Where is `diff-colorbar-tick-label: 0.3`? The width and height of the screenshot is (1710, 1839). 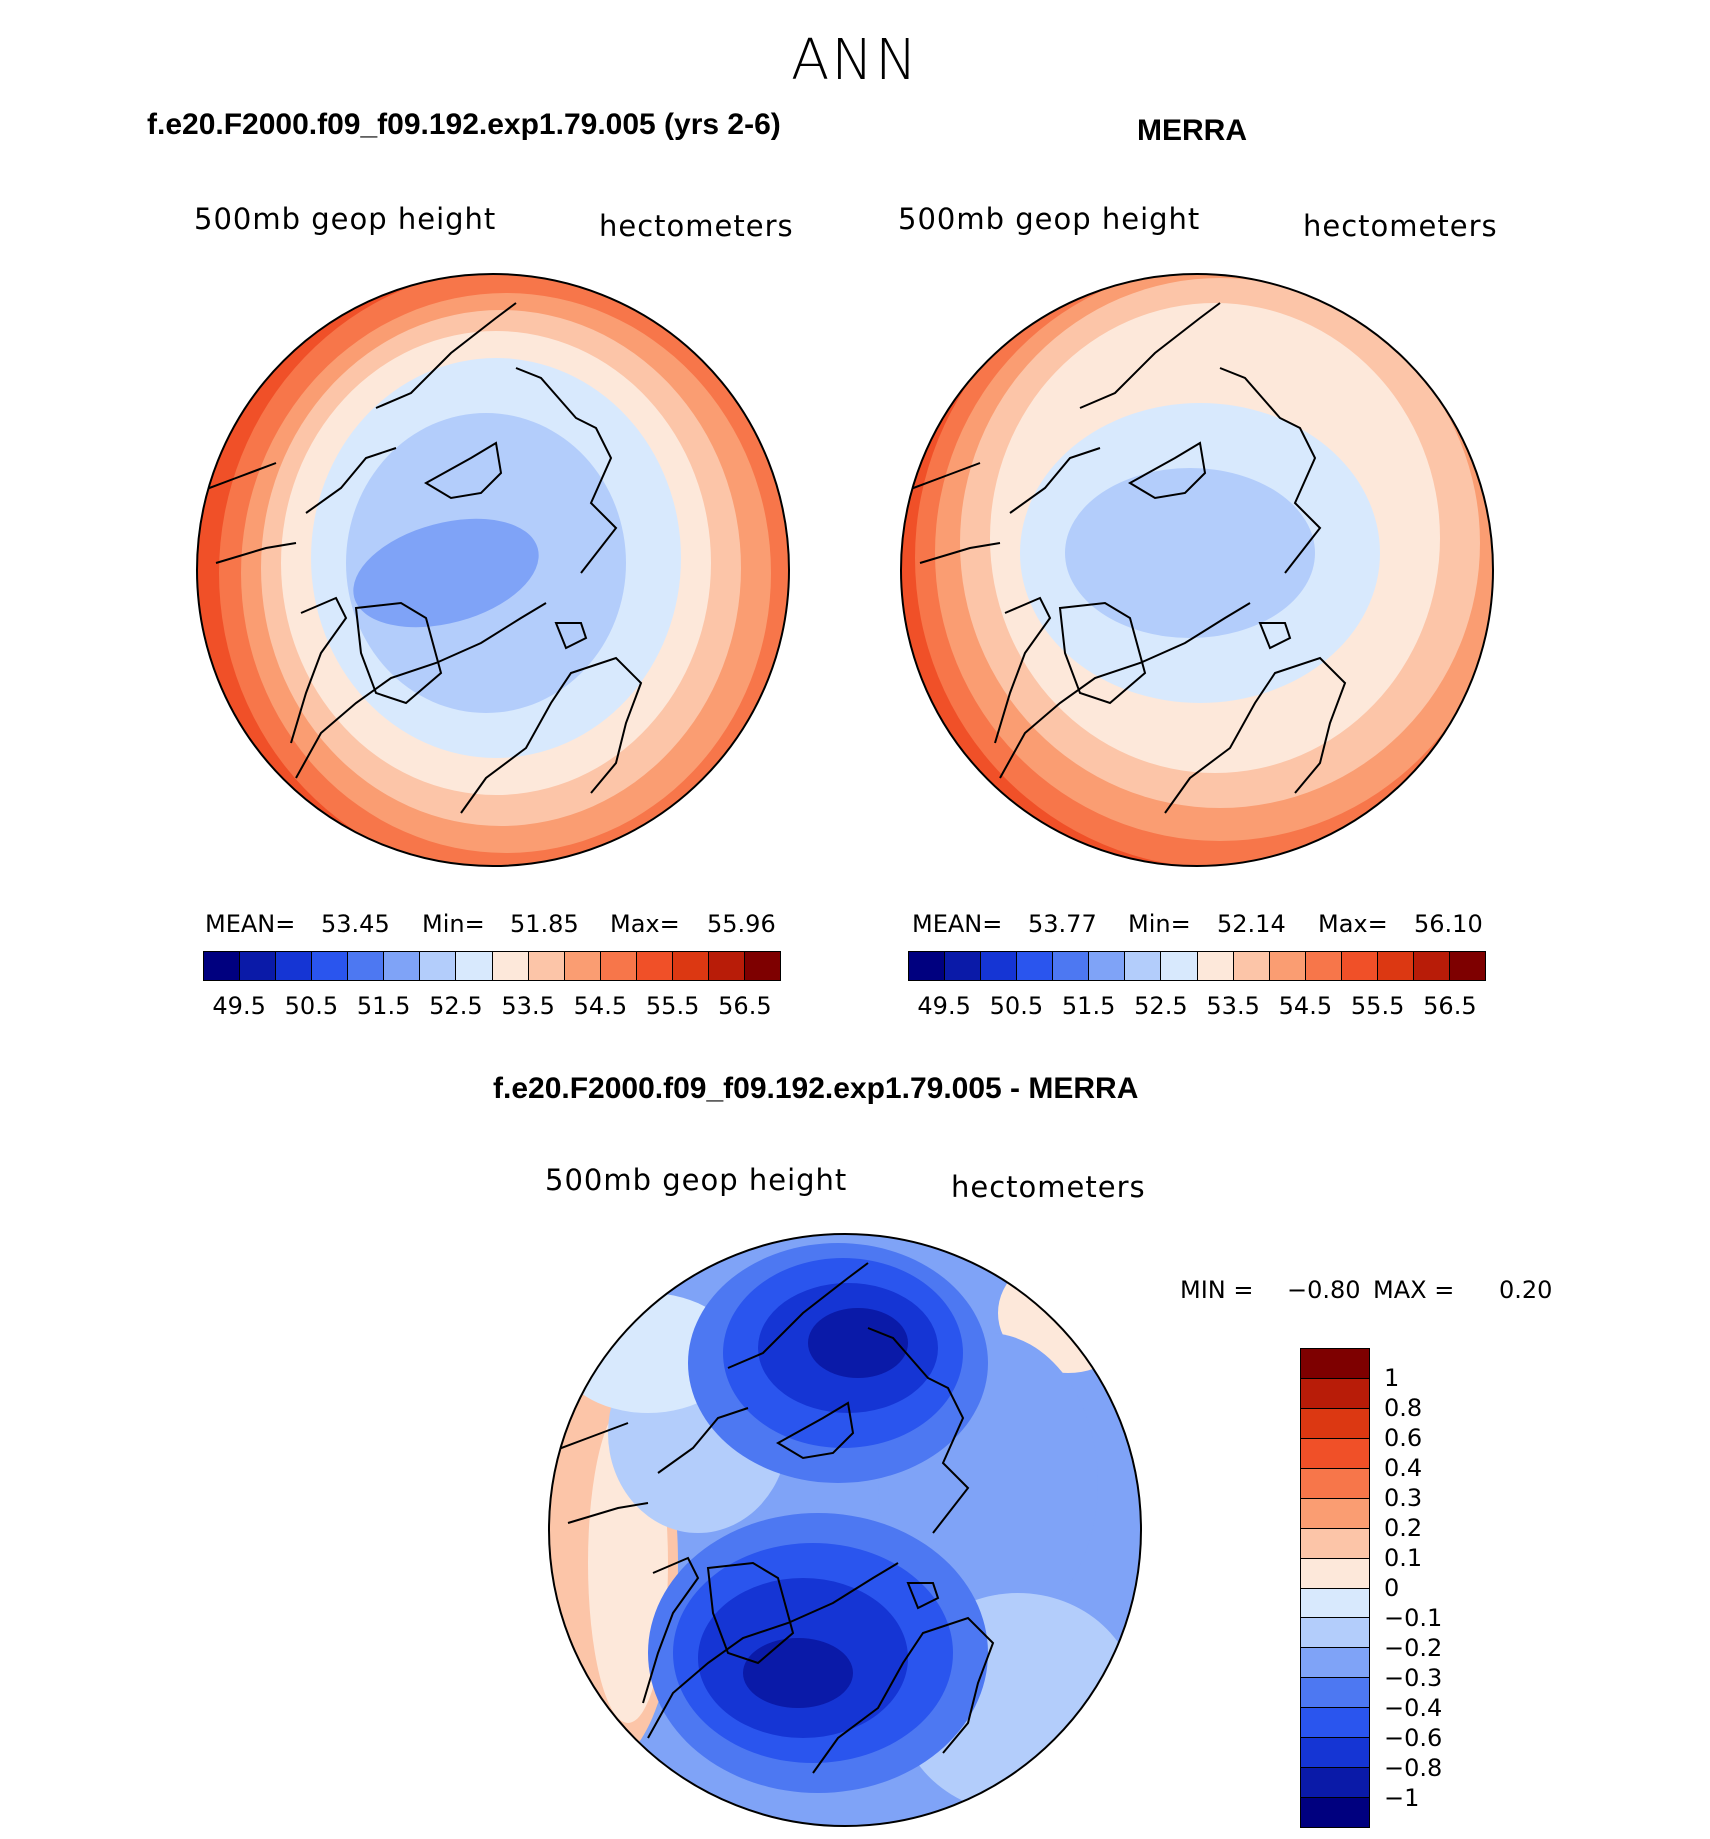 diff-colorbar-tick-label: 0.3 is located at coordinates (1403, 1498).